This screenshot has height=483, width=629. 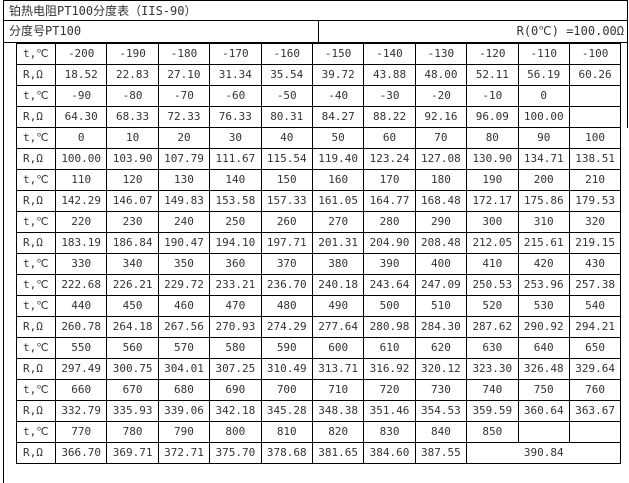 I want to click on table-cell: -110, so click(x=543, y=54).